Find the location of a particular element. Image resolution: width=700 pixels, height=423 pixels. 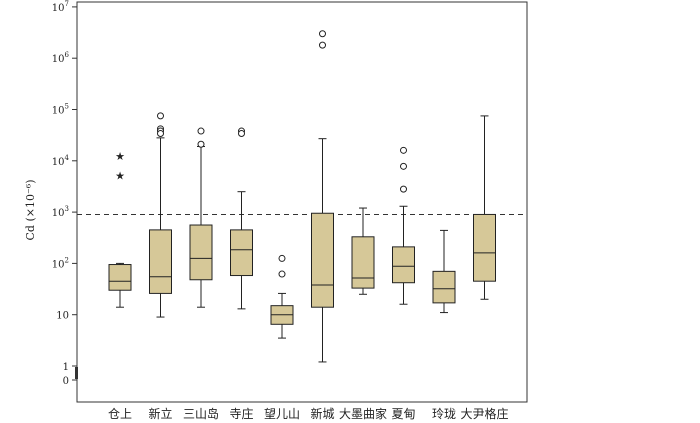

y-tick-label: 10⁶ is located at coordinates (61, 58).